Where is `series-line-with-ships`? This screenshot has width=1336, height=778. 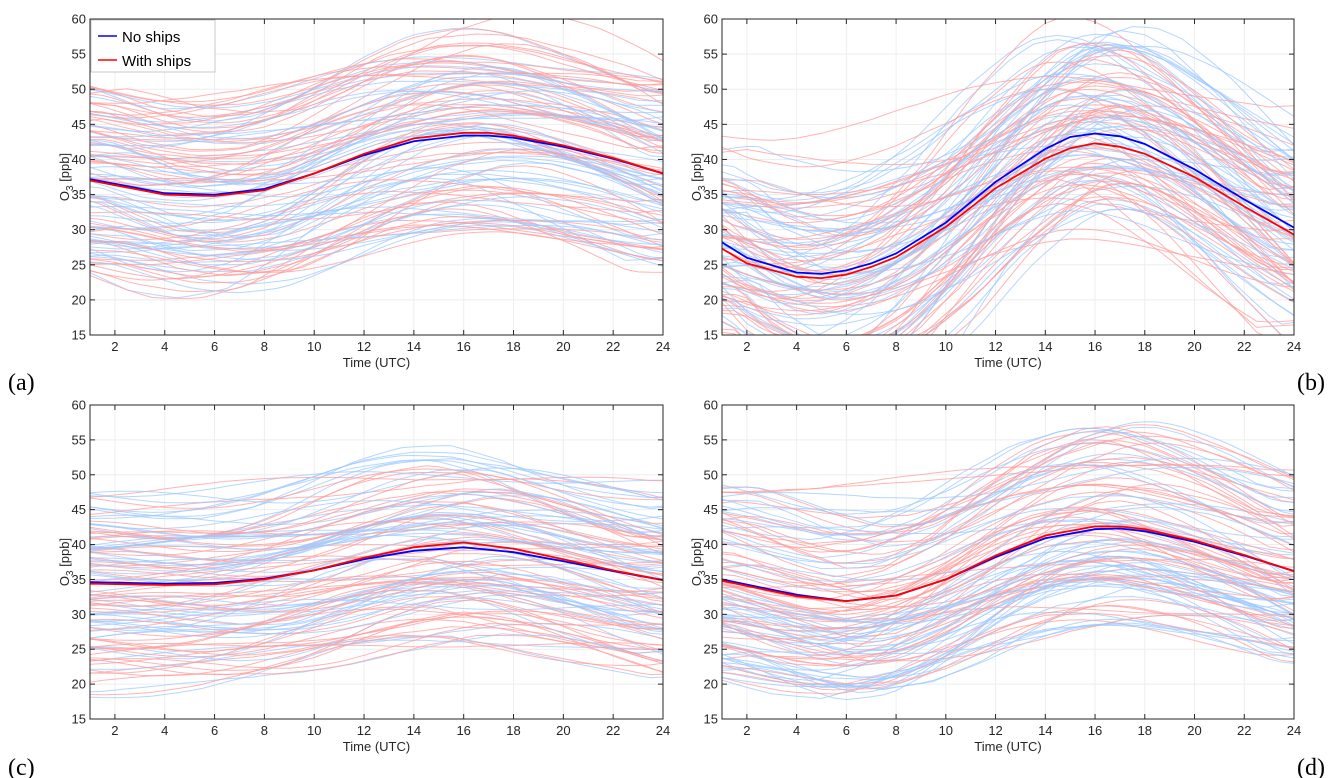 series-line-with-ships is located at coordinates (1008, 564).